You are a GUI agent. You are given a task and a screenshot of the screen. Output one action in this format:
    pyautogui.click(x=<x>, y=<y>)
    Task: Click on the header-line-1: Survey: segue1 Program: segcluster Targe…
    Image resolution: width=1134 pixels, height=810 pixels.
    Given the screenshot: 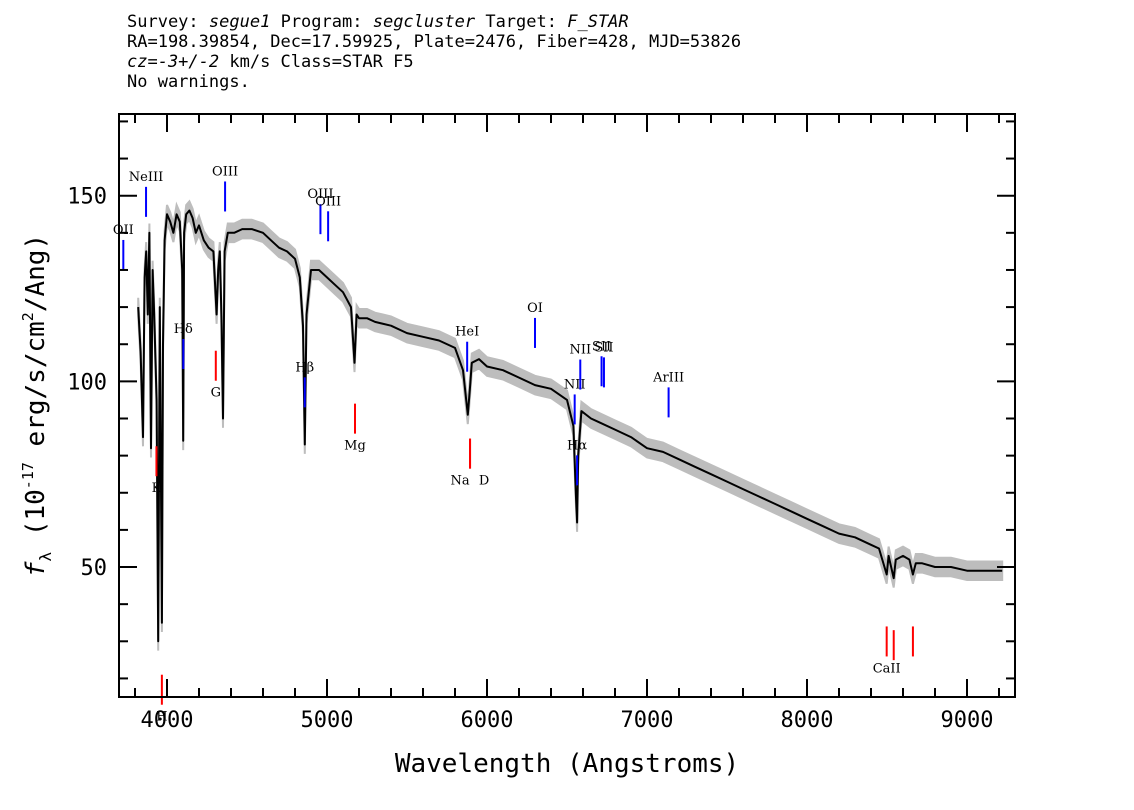 What is the action you would take?
    pyautogui.click(x=434, y=22)
    